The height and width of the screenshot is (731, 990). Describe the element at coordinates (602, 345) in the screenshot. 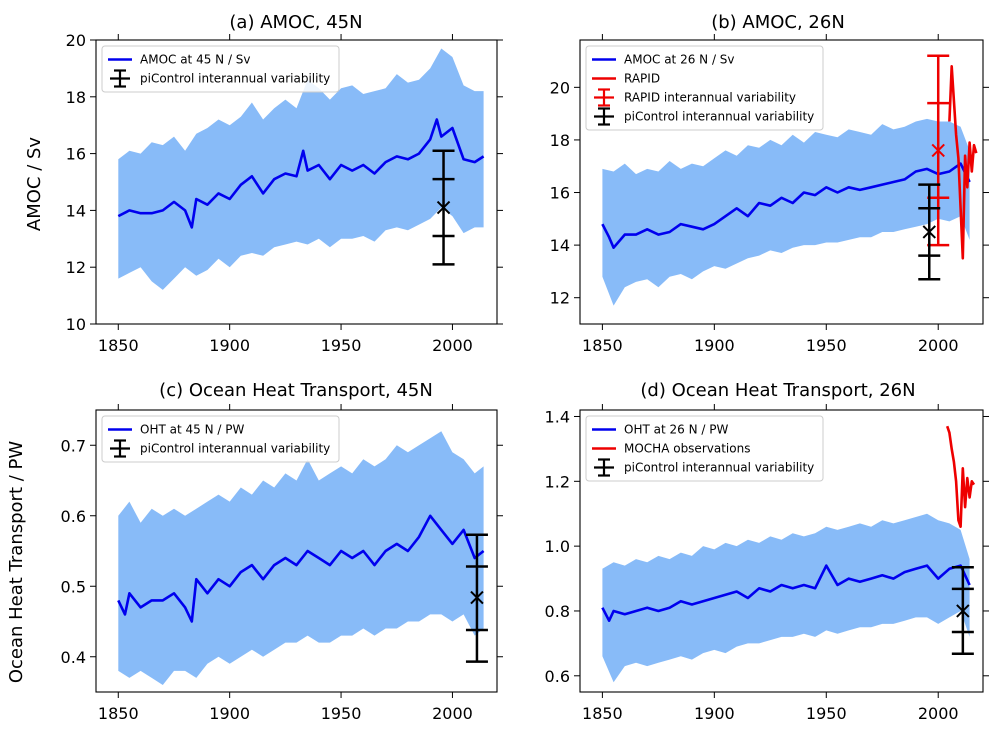

I see `panel-b-xtick-label-0: 1850` at that location.